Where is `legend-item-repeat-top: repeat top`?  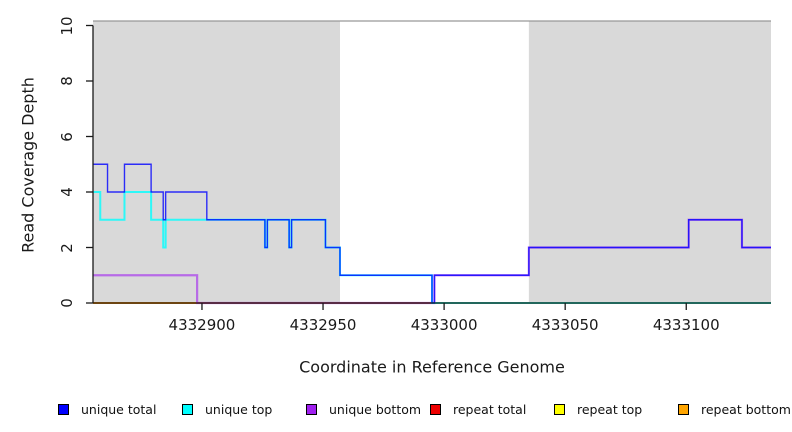 legend-item-repeat-top: repeat top is located at coordinates (598, 409).